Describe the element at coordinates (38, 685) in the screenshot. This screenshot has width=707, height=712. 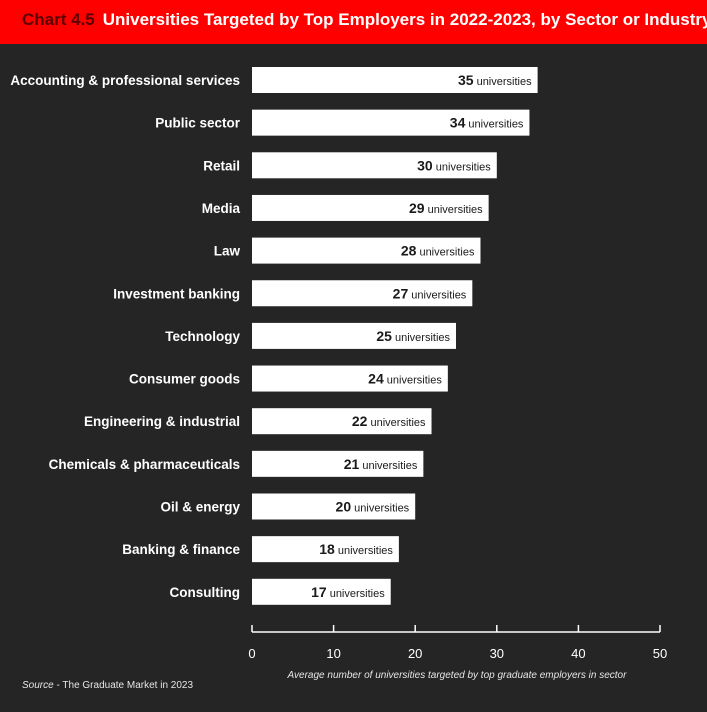
I see `source-label: Source` at that location.